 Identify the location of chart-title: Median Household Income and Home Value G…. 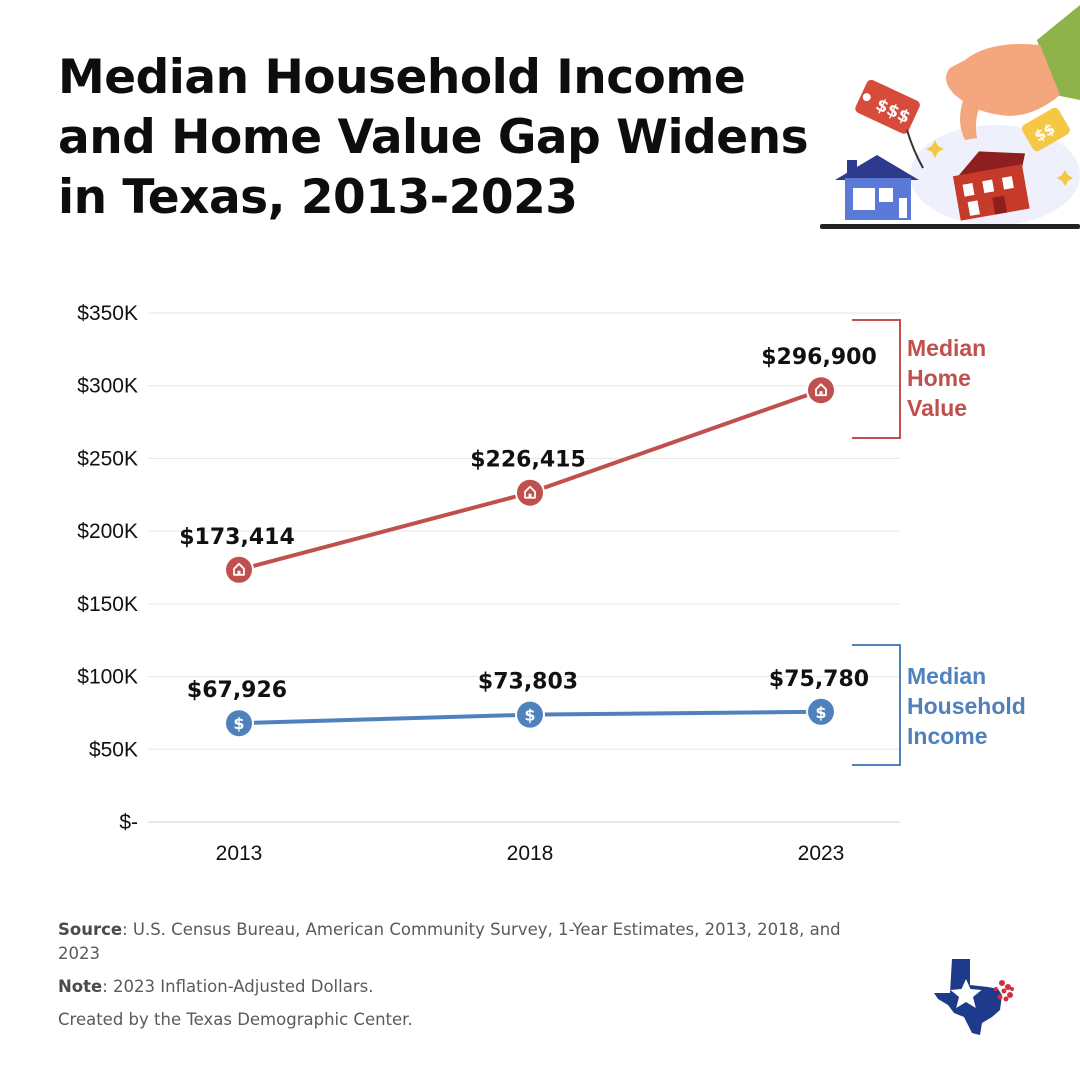
(458, 138).